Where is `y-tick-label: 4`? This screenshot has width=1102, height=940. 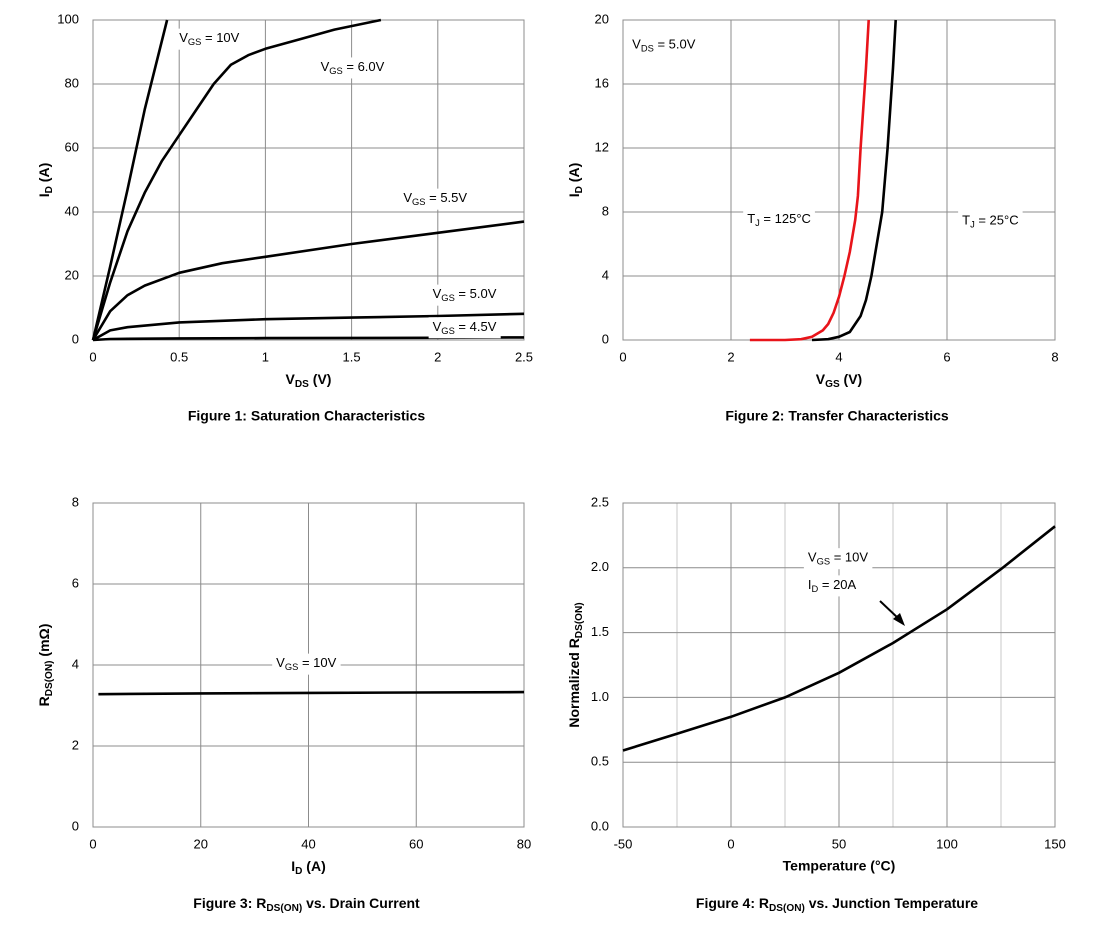
y-tick-label: 4 is located at coordinates (75, 663).